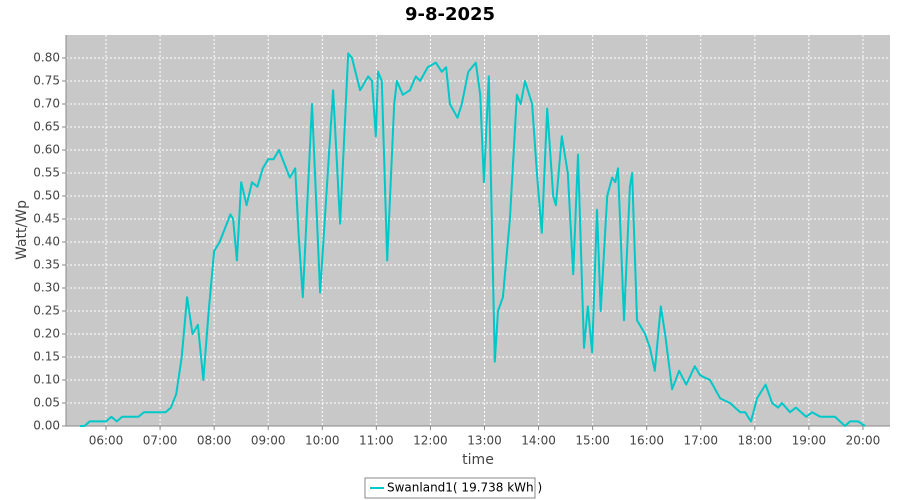  I want to click on y-axis-label: Watt/Wp, so click(22, 230).